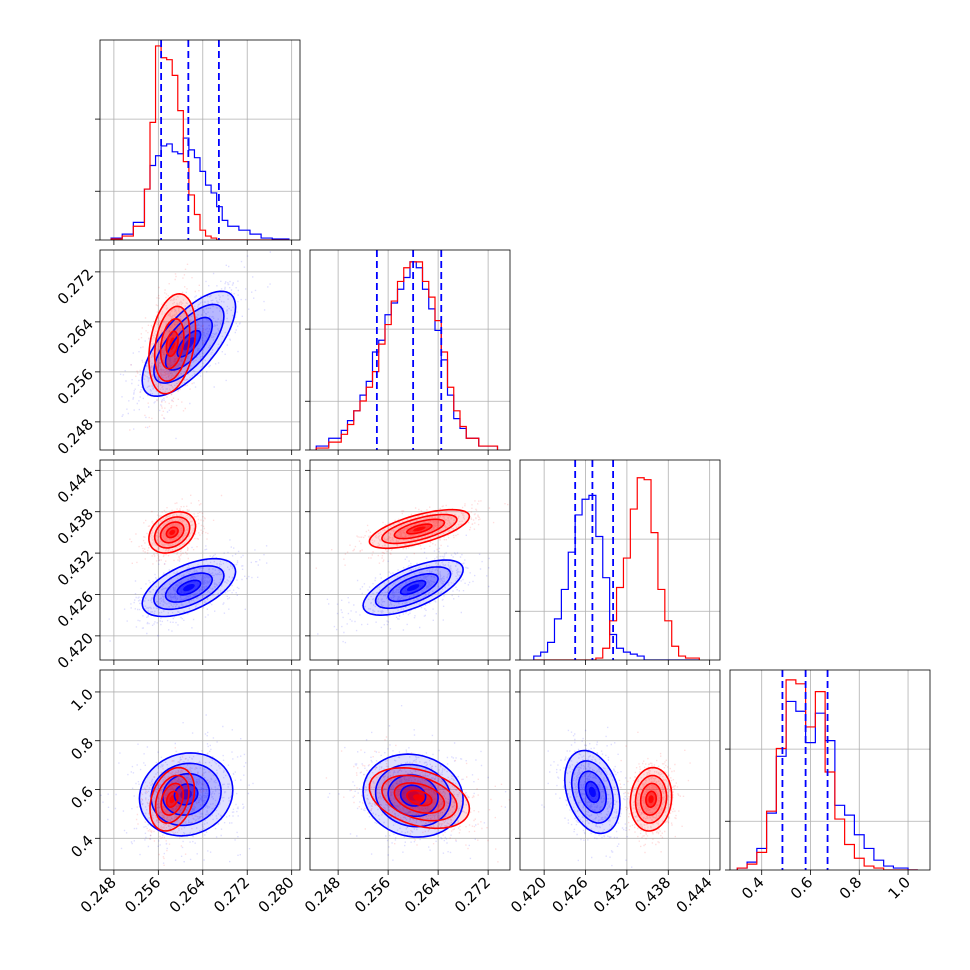 This screenshot has height=970, width=970. Describe the element at coordinates (528, 894) in the screenshot. I see `x-tick-label: 0.420` at that location.